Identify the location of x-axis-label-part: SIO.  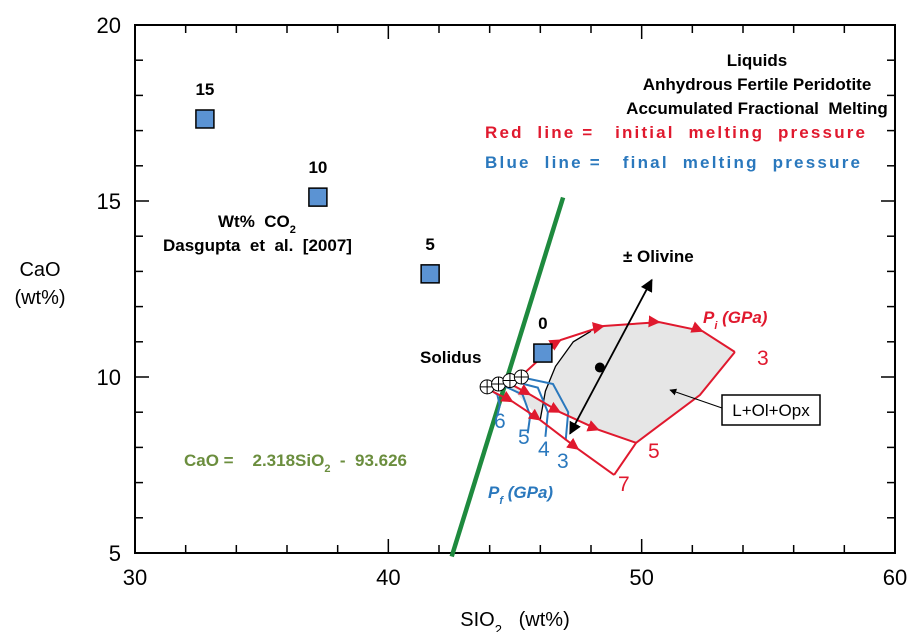
(477, 620).